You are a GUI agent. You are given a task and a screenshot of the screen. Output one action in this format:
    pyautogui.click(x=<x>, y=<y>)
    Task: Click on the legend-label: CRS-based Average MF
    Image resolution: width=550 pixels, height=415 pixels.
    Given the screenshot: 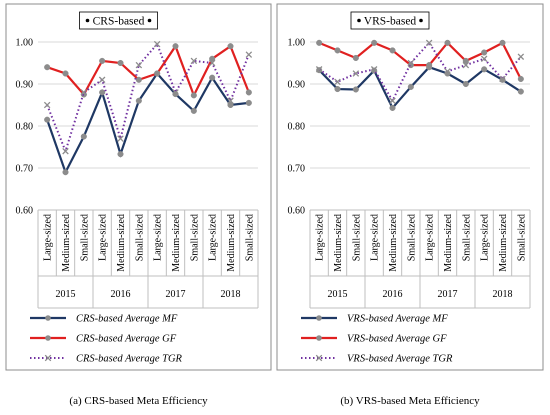 What is the action you would take?
    pyautogui.click(x=127, y=319)
    